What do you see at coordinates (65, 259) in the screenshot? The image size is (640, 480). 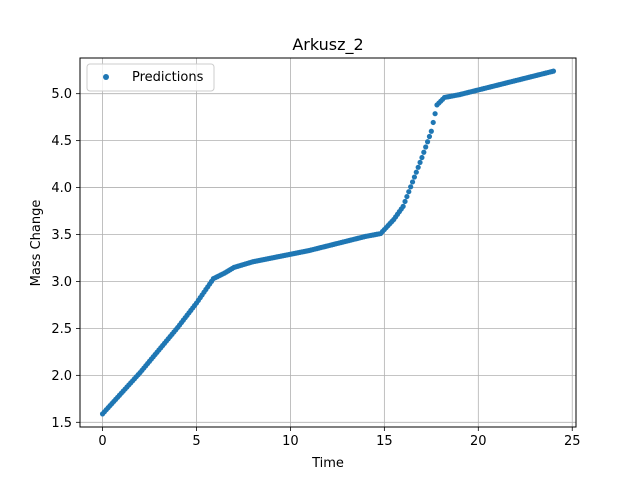 I see `y-axis-ticks: 1.5 2.0 2.5 3.0 3.5 4.0 4.5 5.0` at bounding box center [65, 259].